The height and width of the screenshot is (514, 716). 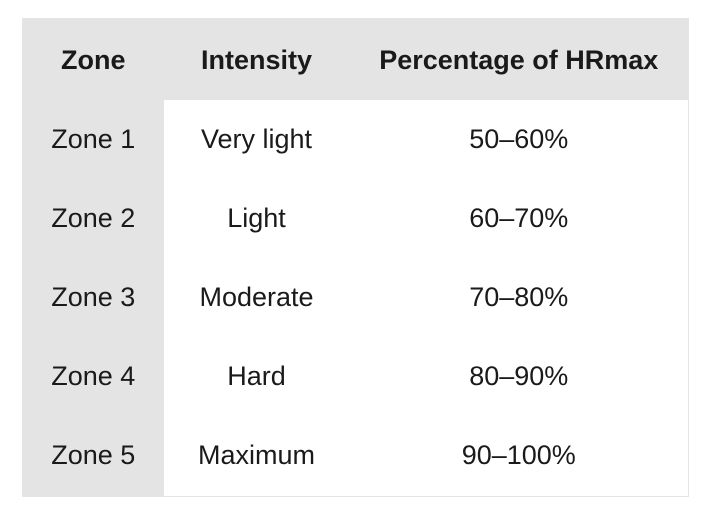 What do you see at coordinates (519, 456) in the screenshot?
I see `percentage-cell: 90–100%` at bounding box center [519, 456].